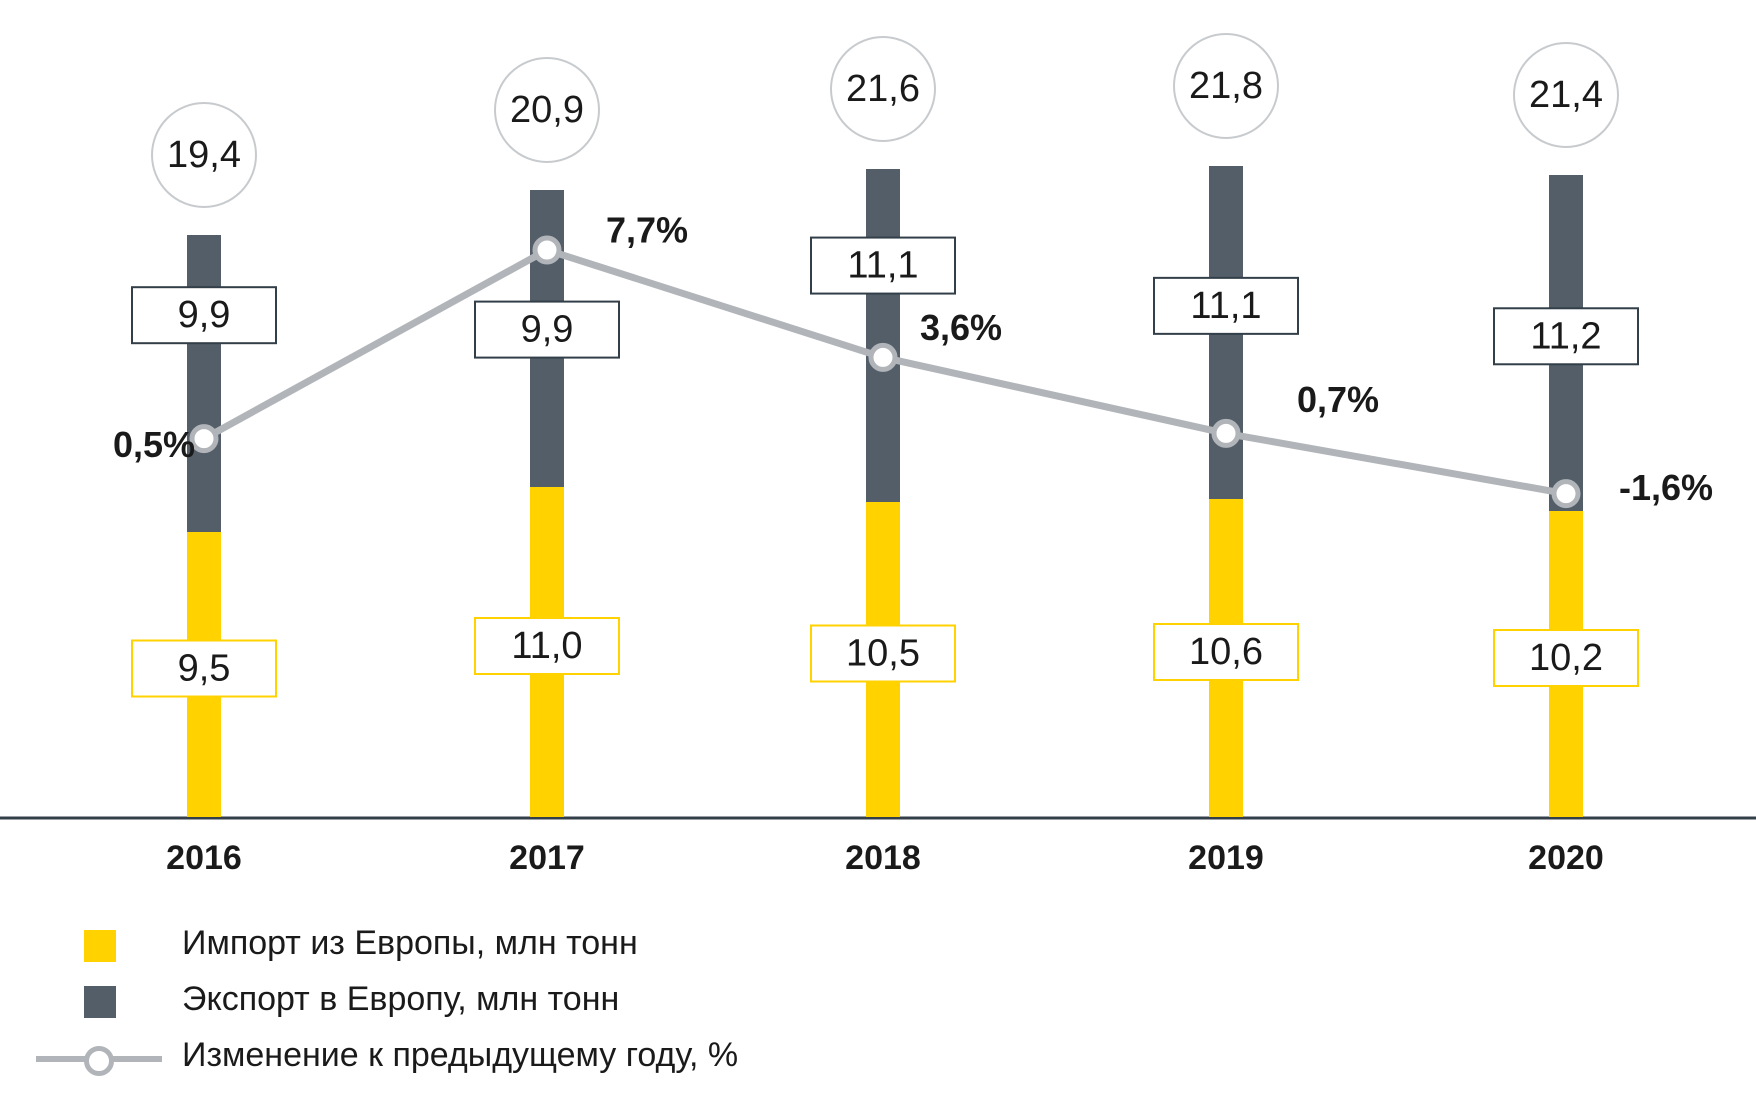  Describe the element at coordinates (401, 999) in the screenshot. I see `legend-label-export: Экспорт в Европу, млн тонн` at that location.